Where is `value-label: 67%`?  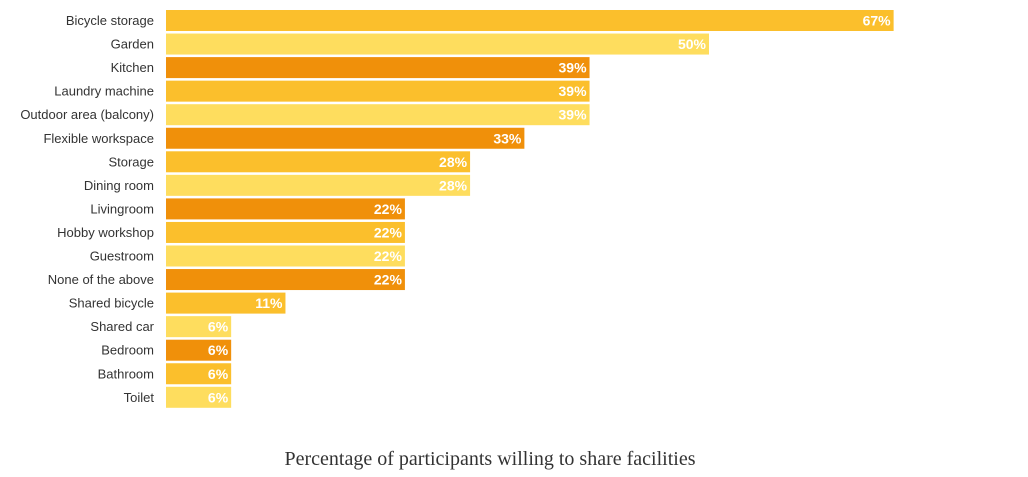
value-label: 67% is located at coordinates (877, 21).